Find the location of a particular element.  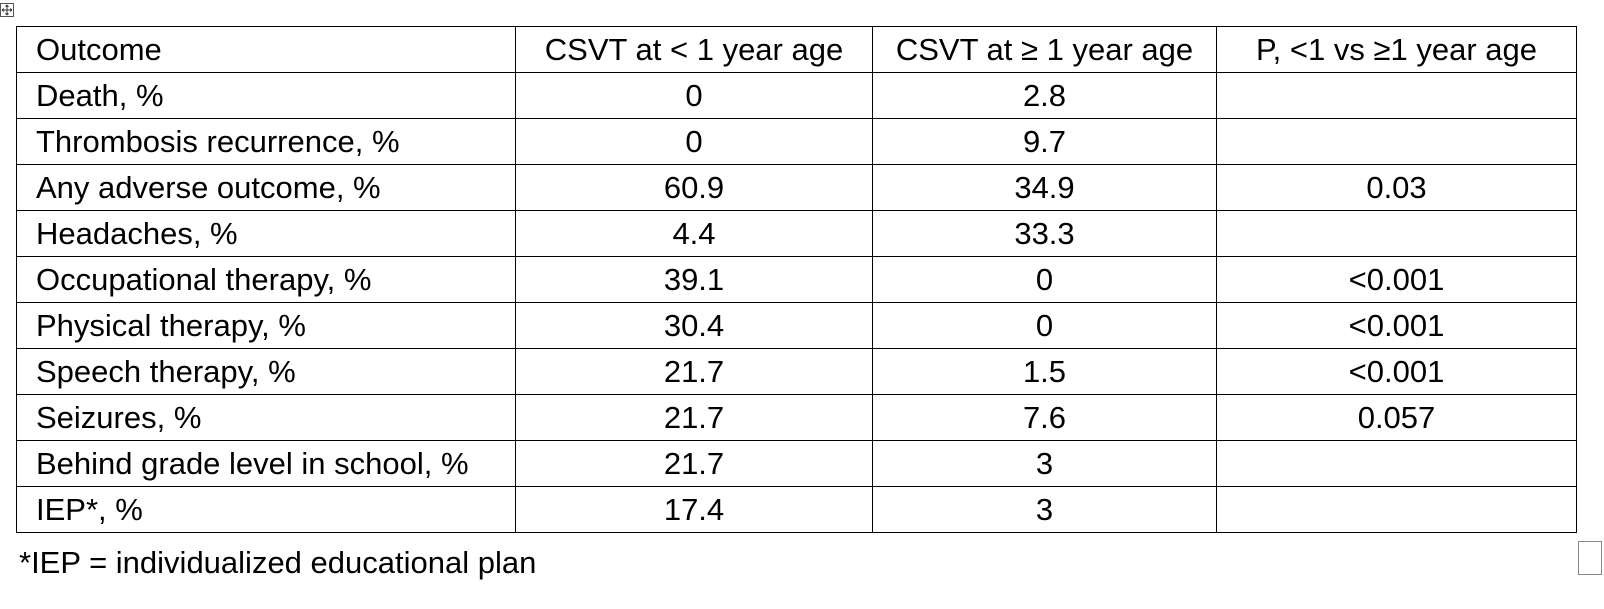

table-row: Any adverse outcome, % 60.9 34.9 0.03 is located at coordinates (796, 187).